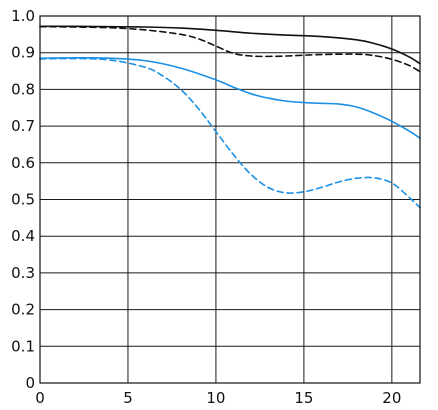  What do you see at coordinates (128, 398) in the screenshot?
I see `x-tick-label: 5` at bounding box center [128, 398].